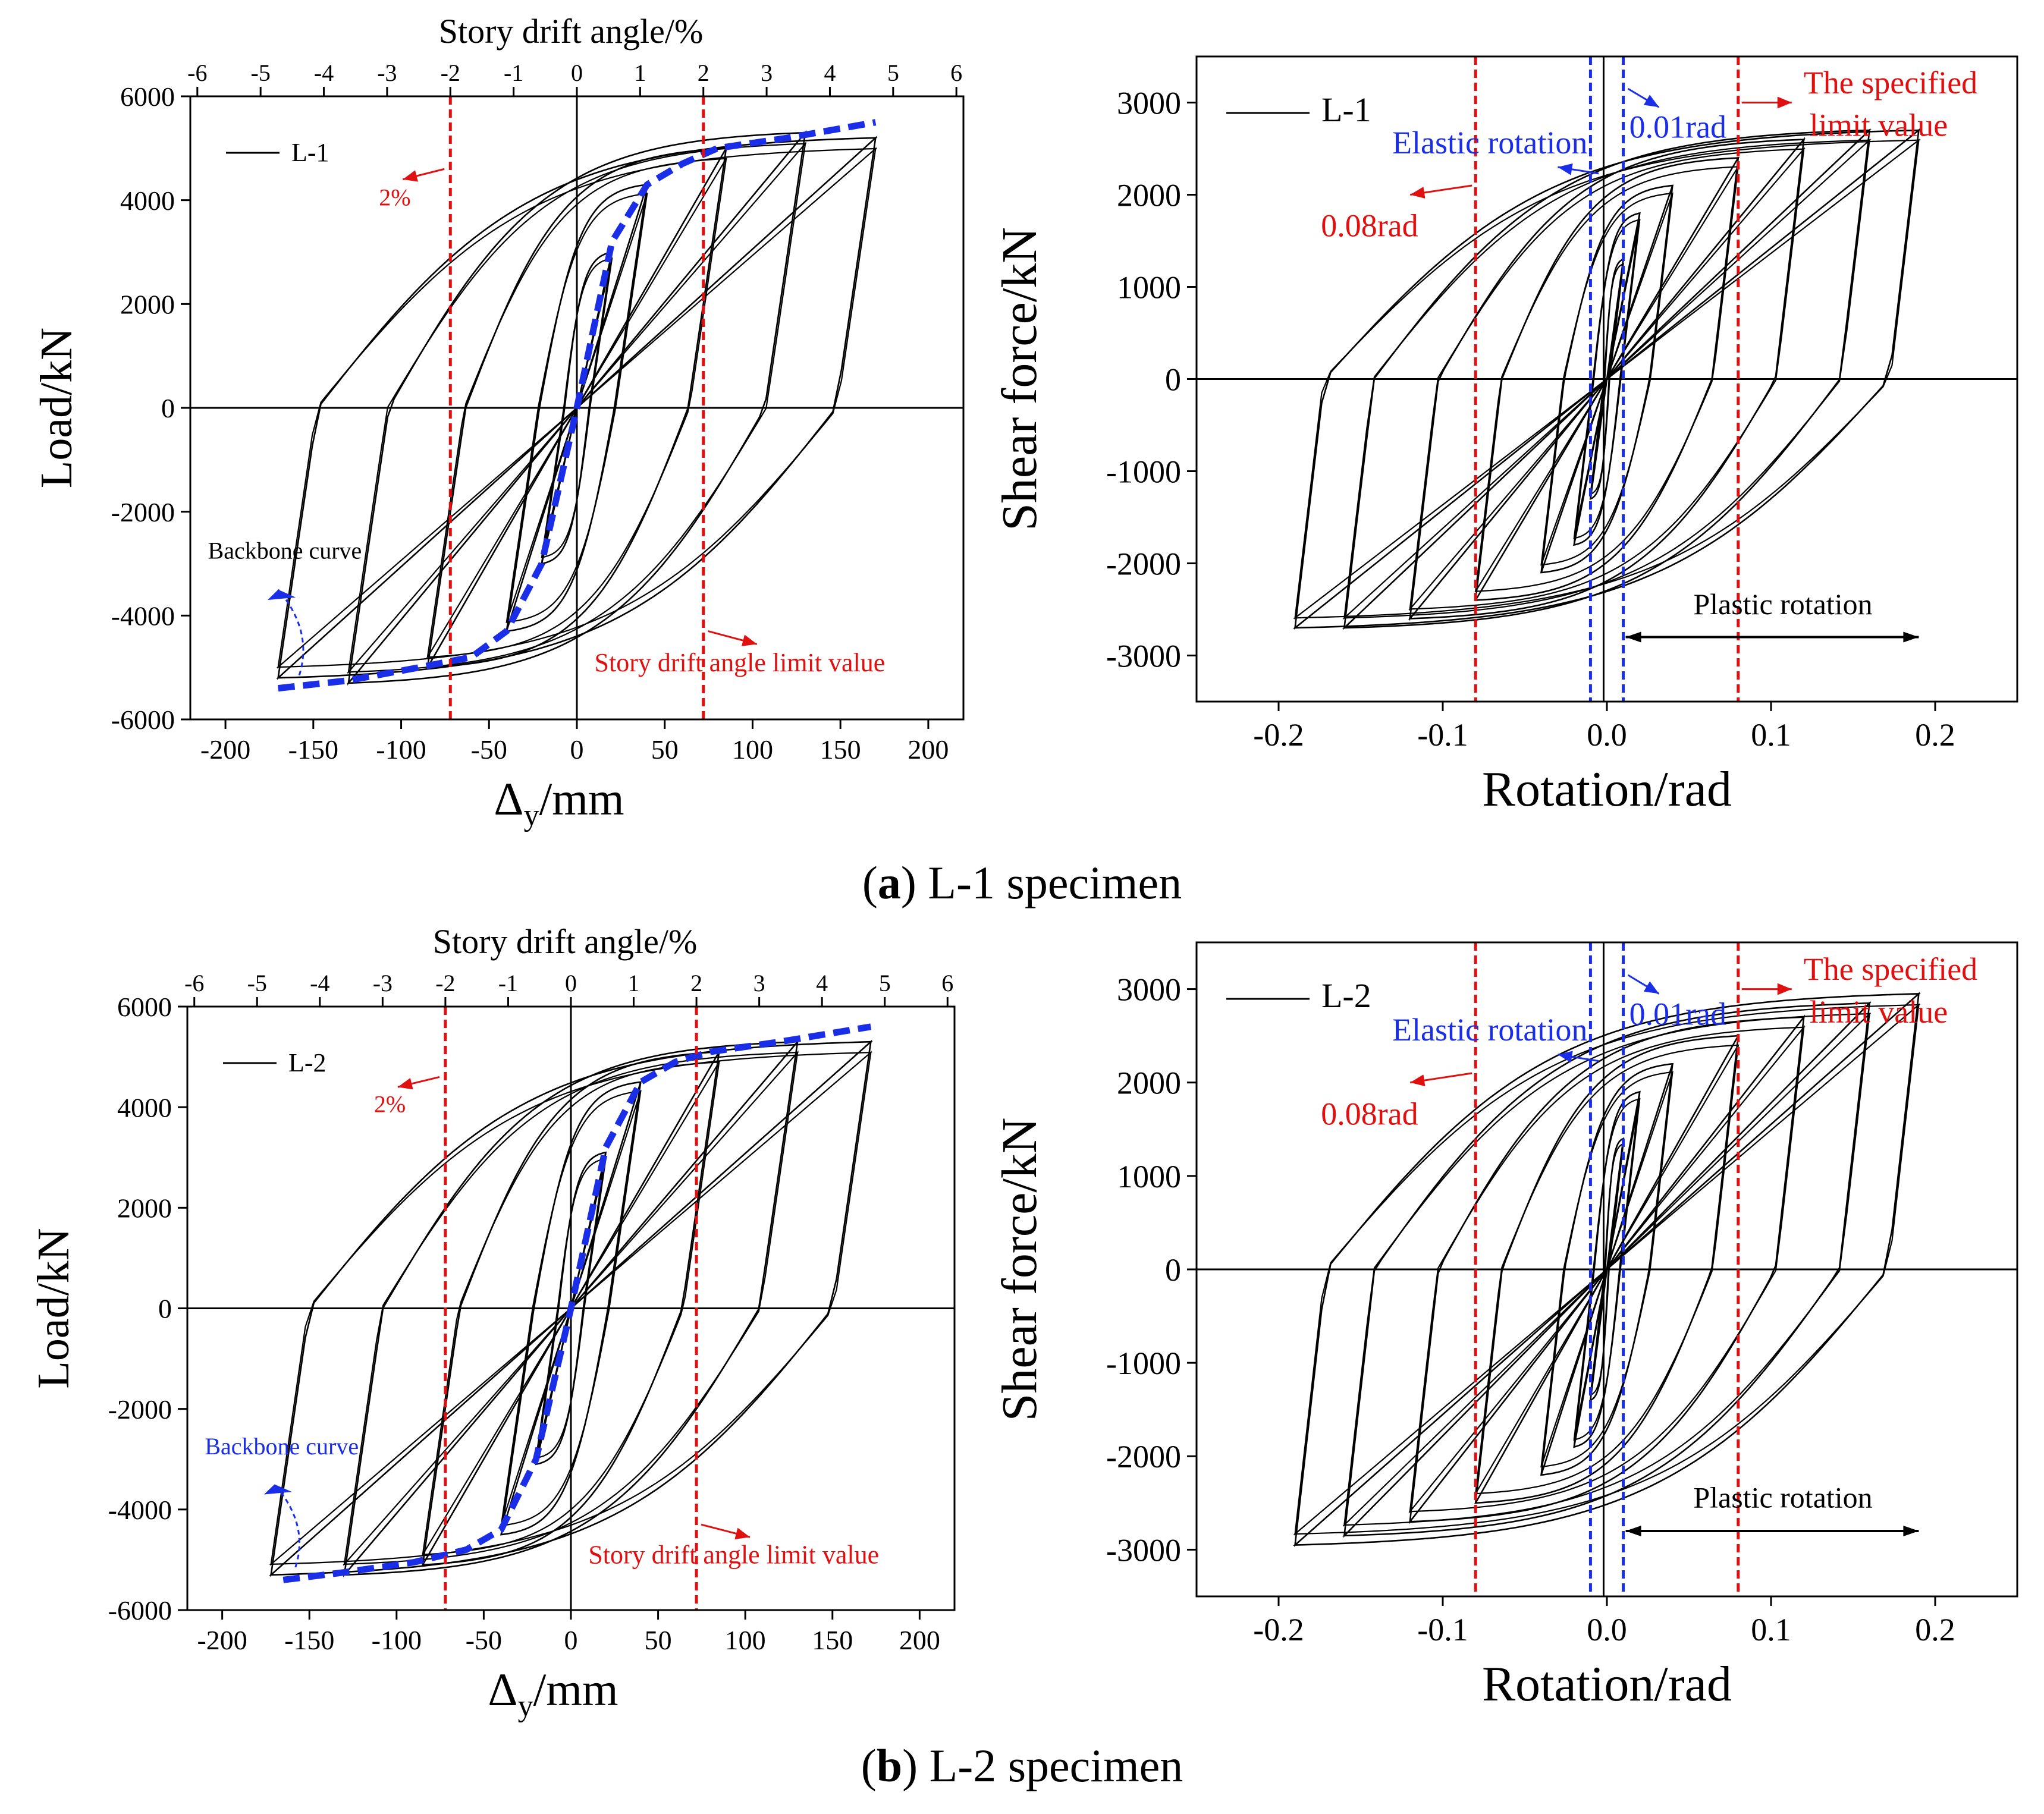 This screenshot has height=1814, width=2044. Describe the element at coordinates (745, 1640) in the screenshot. I see `x-tick-label: 100` at that location.